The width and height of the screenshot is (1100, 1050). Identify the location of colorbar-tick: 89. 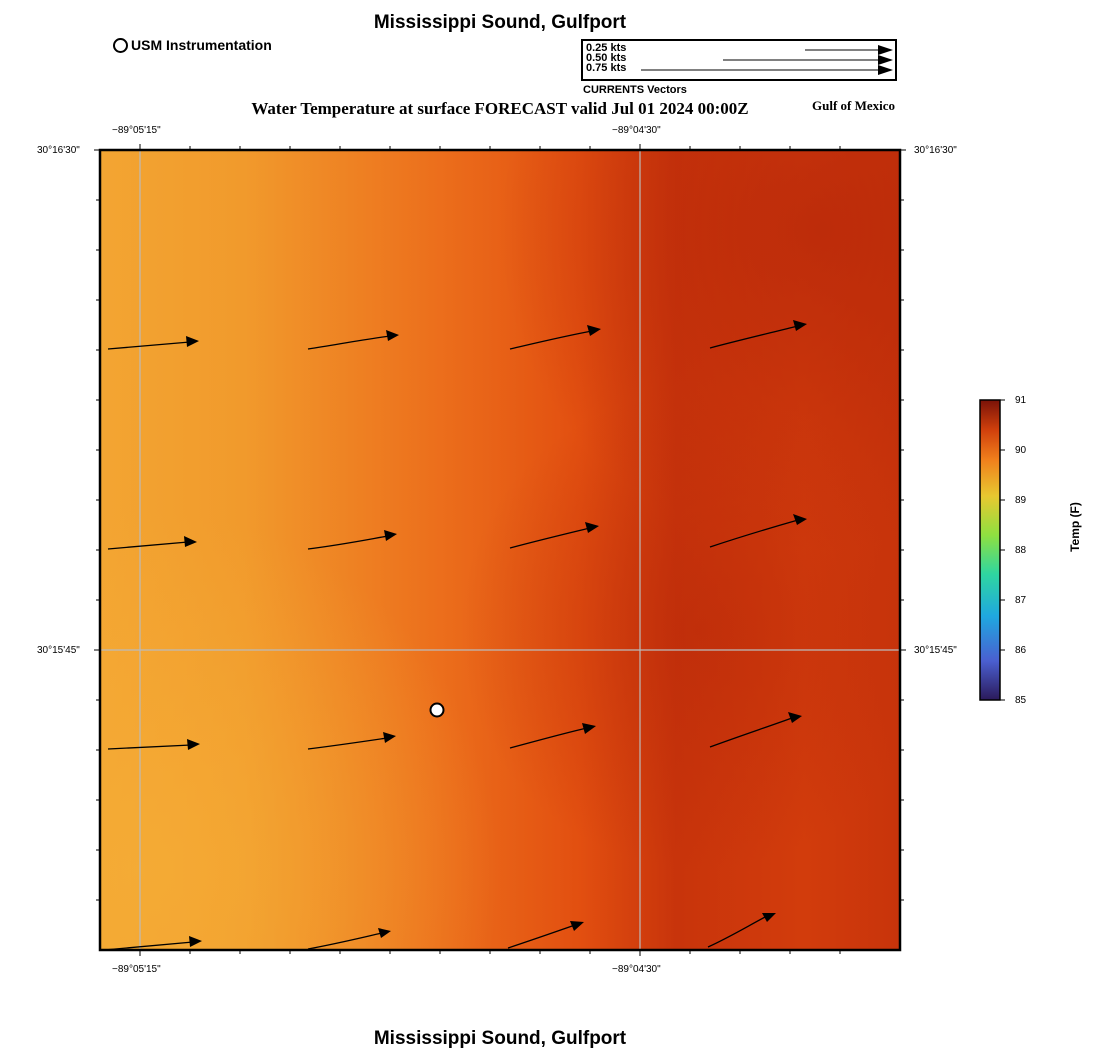
(1021, 500).